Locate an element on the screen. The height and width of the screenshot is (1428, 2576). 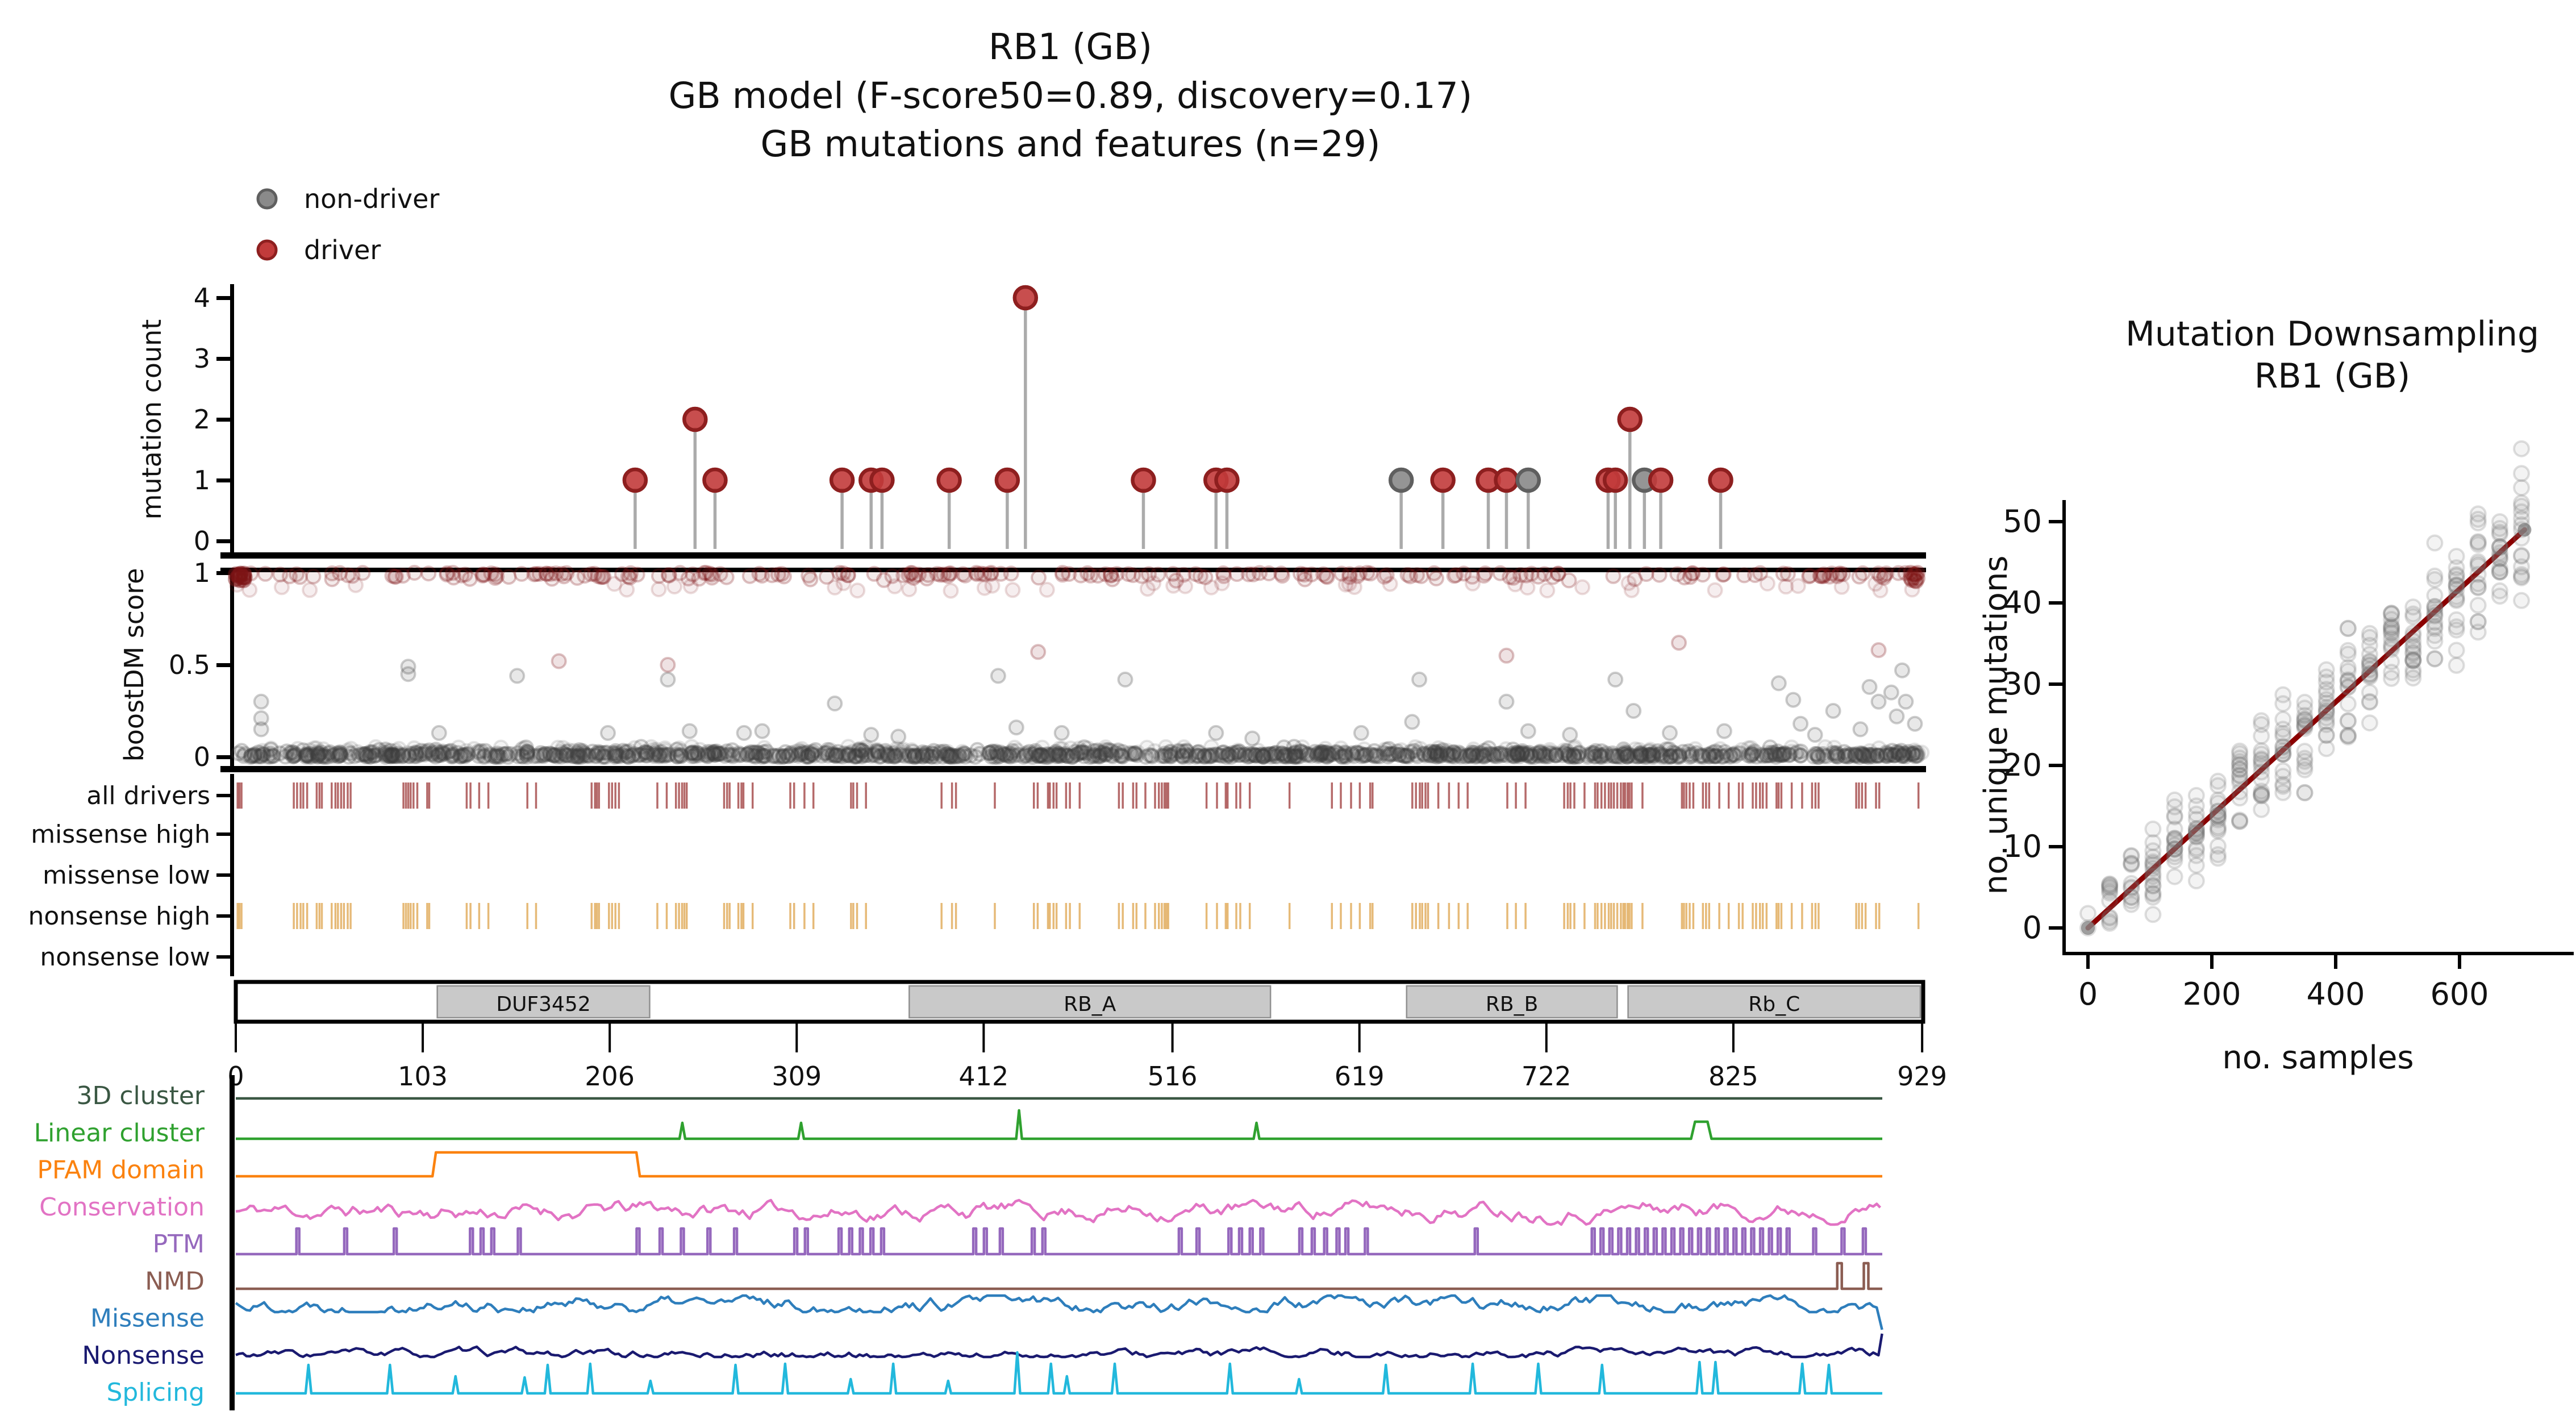
x-tick-label: 600 is located at coordinates (2460, 994).